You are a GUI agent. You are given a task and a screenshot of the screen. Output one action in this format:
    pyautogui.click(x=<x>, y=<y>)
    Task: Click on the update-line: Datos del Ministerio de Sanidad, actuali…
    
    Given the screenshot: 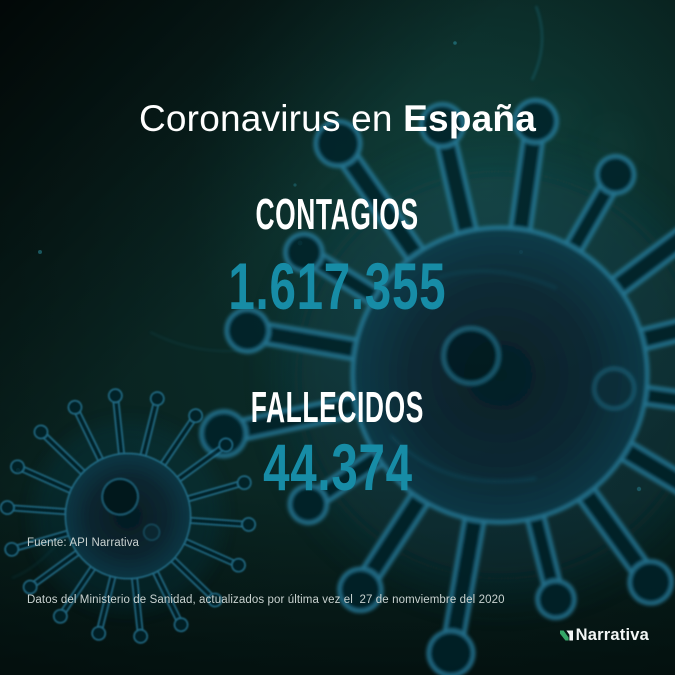 What is the action you would take?
    pyautogui.click(x=266, y=600)
    